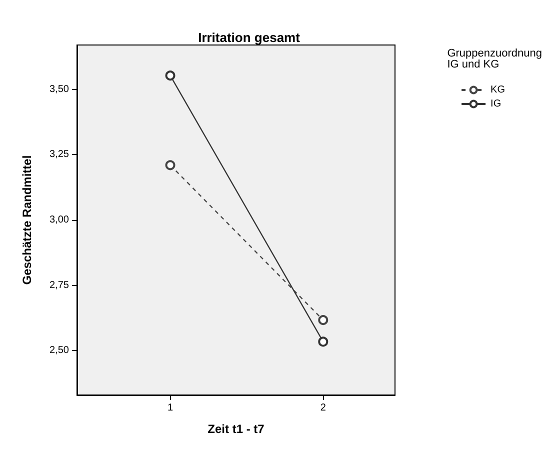 The width and height of the screenshot is (558, 453). Describe the element at coordinates (60, 89) in the screenshot. I see `y-tick-label: 3,50` at that location.